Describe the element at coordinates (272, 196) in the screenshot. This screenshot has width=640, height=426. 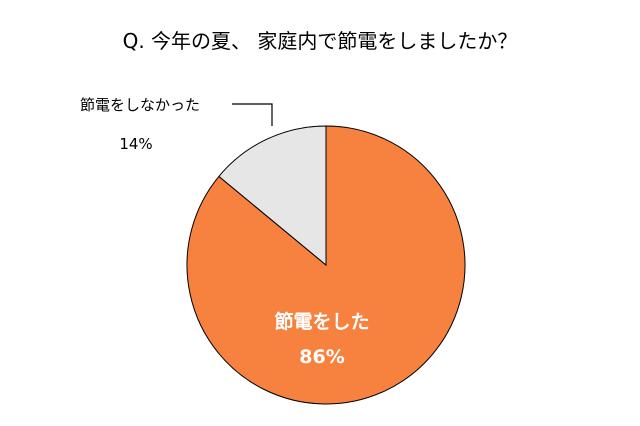
I see `pie-slice-not-saved` at that location.